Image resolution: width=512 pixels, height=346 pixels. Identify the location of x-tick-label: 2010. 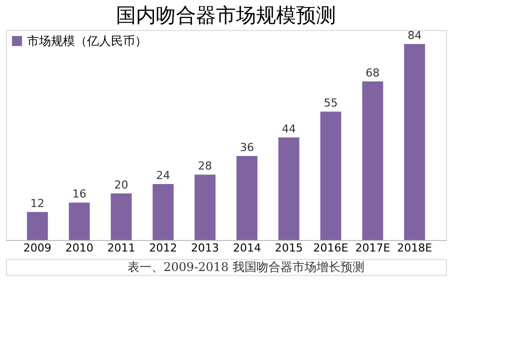
(79, 248).